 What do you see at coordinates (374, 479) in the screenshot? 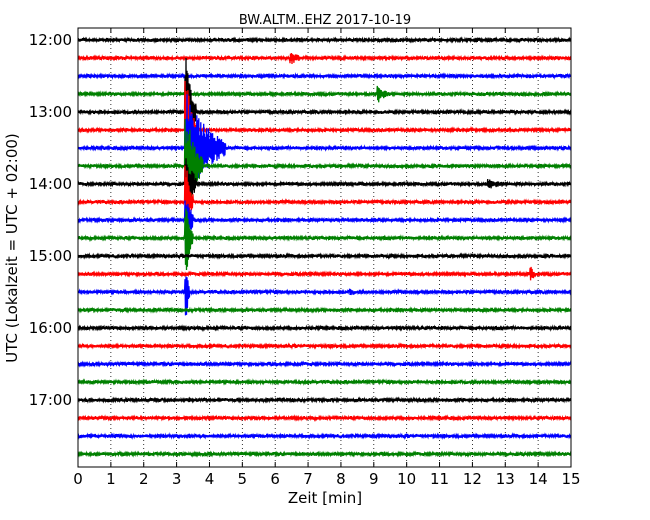
I see `x-tick-label-9: 9` at bounding box center [374, 479].